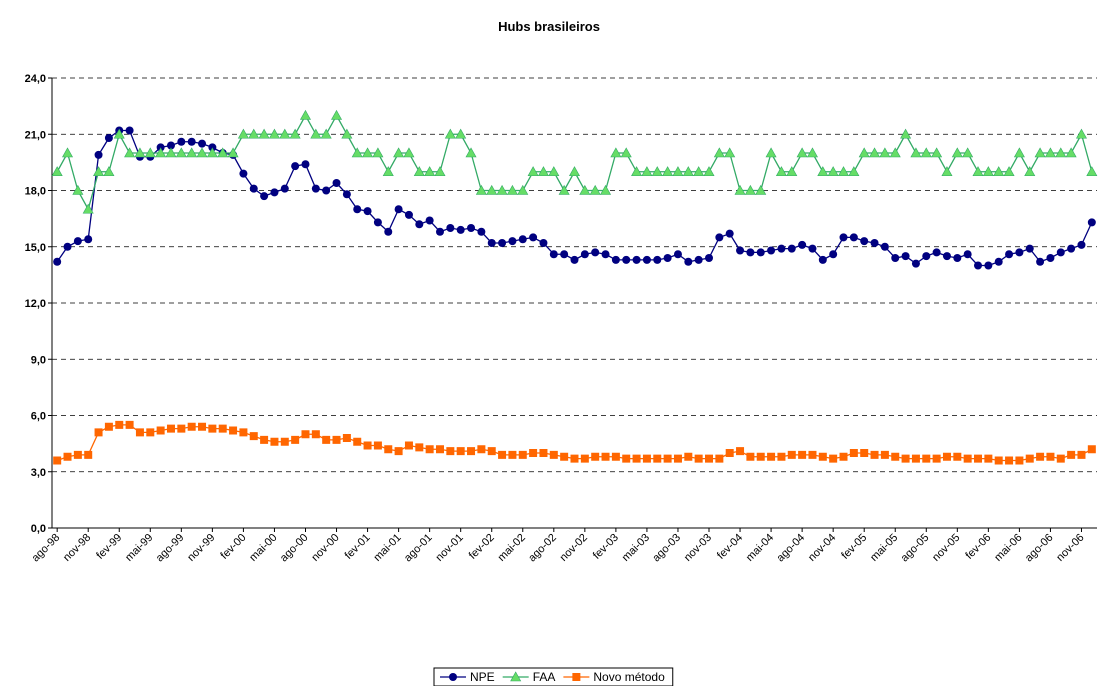 This screenshot has width=1099, height=686. I want to click on x-tick-label: mai-06, so click(1008, 548).